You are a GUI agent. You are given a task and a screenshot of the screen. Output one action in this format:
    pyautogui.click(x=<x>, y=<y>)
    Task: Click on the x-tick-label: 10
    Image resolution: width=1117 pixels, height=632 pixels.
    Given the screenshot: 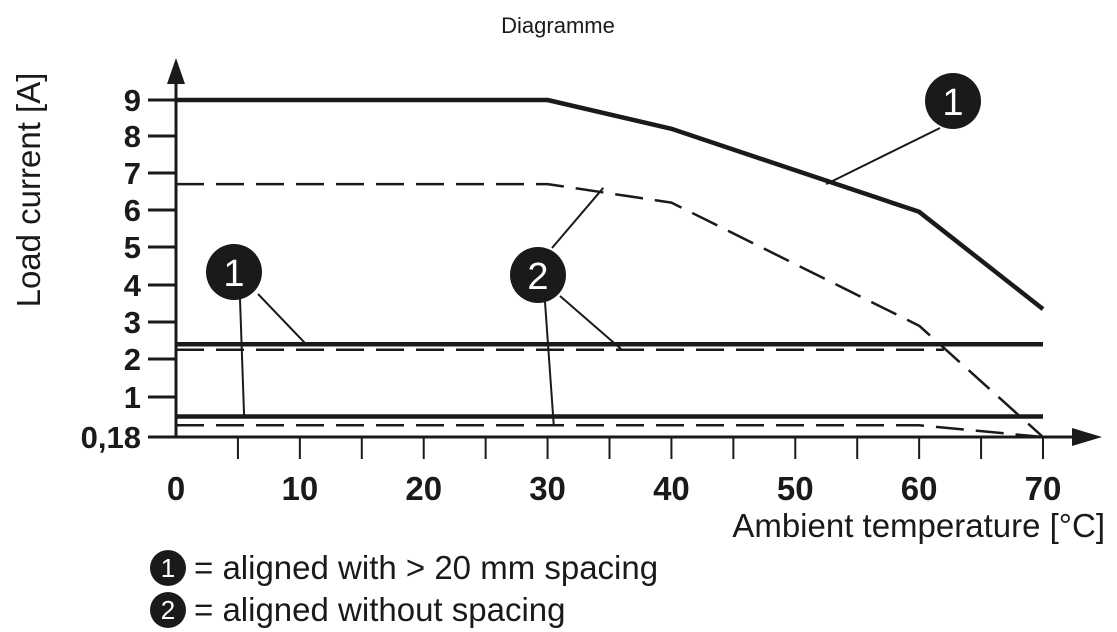 What is the action you would take?
    pyautogui.click(x=299, y=488)
    